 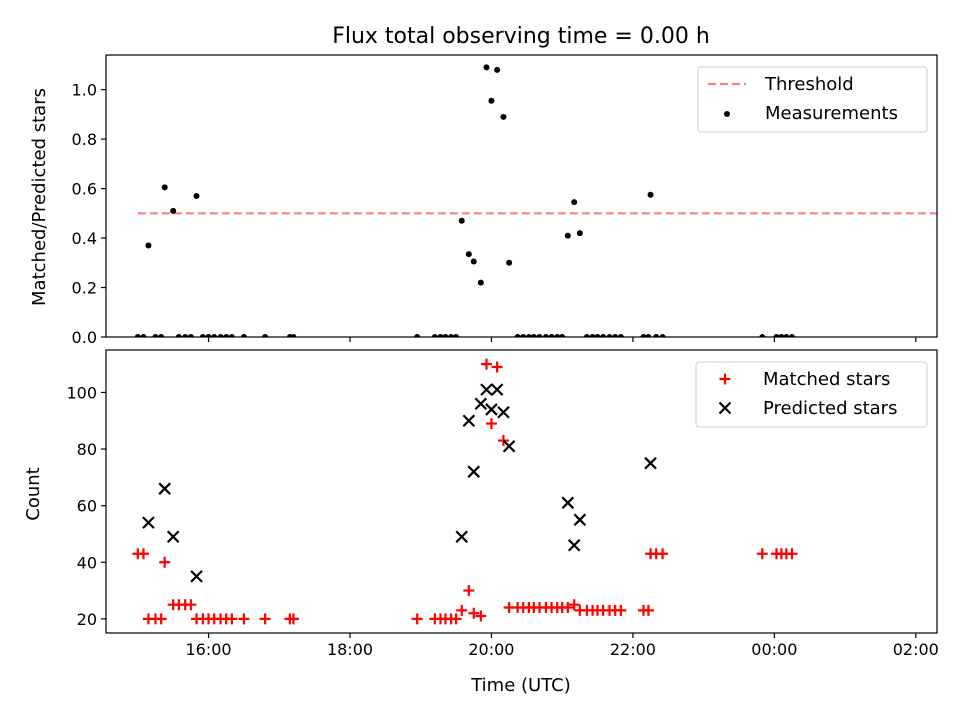 I want to click on bottom-legend-label: Matched stars, so click(x=826, y=379).